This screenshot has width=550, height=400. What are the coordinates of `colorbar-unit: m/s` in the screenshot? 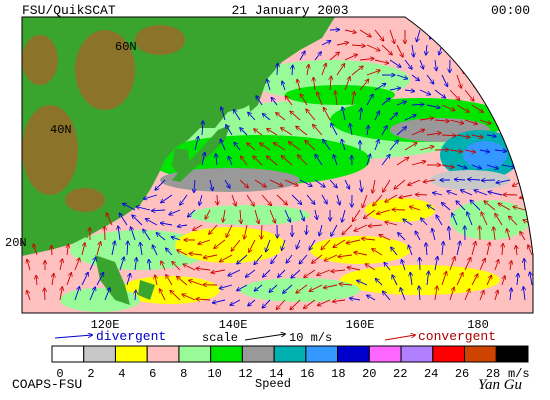 It's located at (519, 374).